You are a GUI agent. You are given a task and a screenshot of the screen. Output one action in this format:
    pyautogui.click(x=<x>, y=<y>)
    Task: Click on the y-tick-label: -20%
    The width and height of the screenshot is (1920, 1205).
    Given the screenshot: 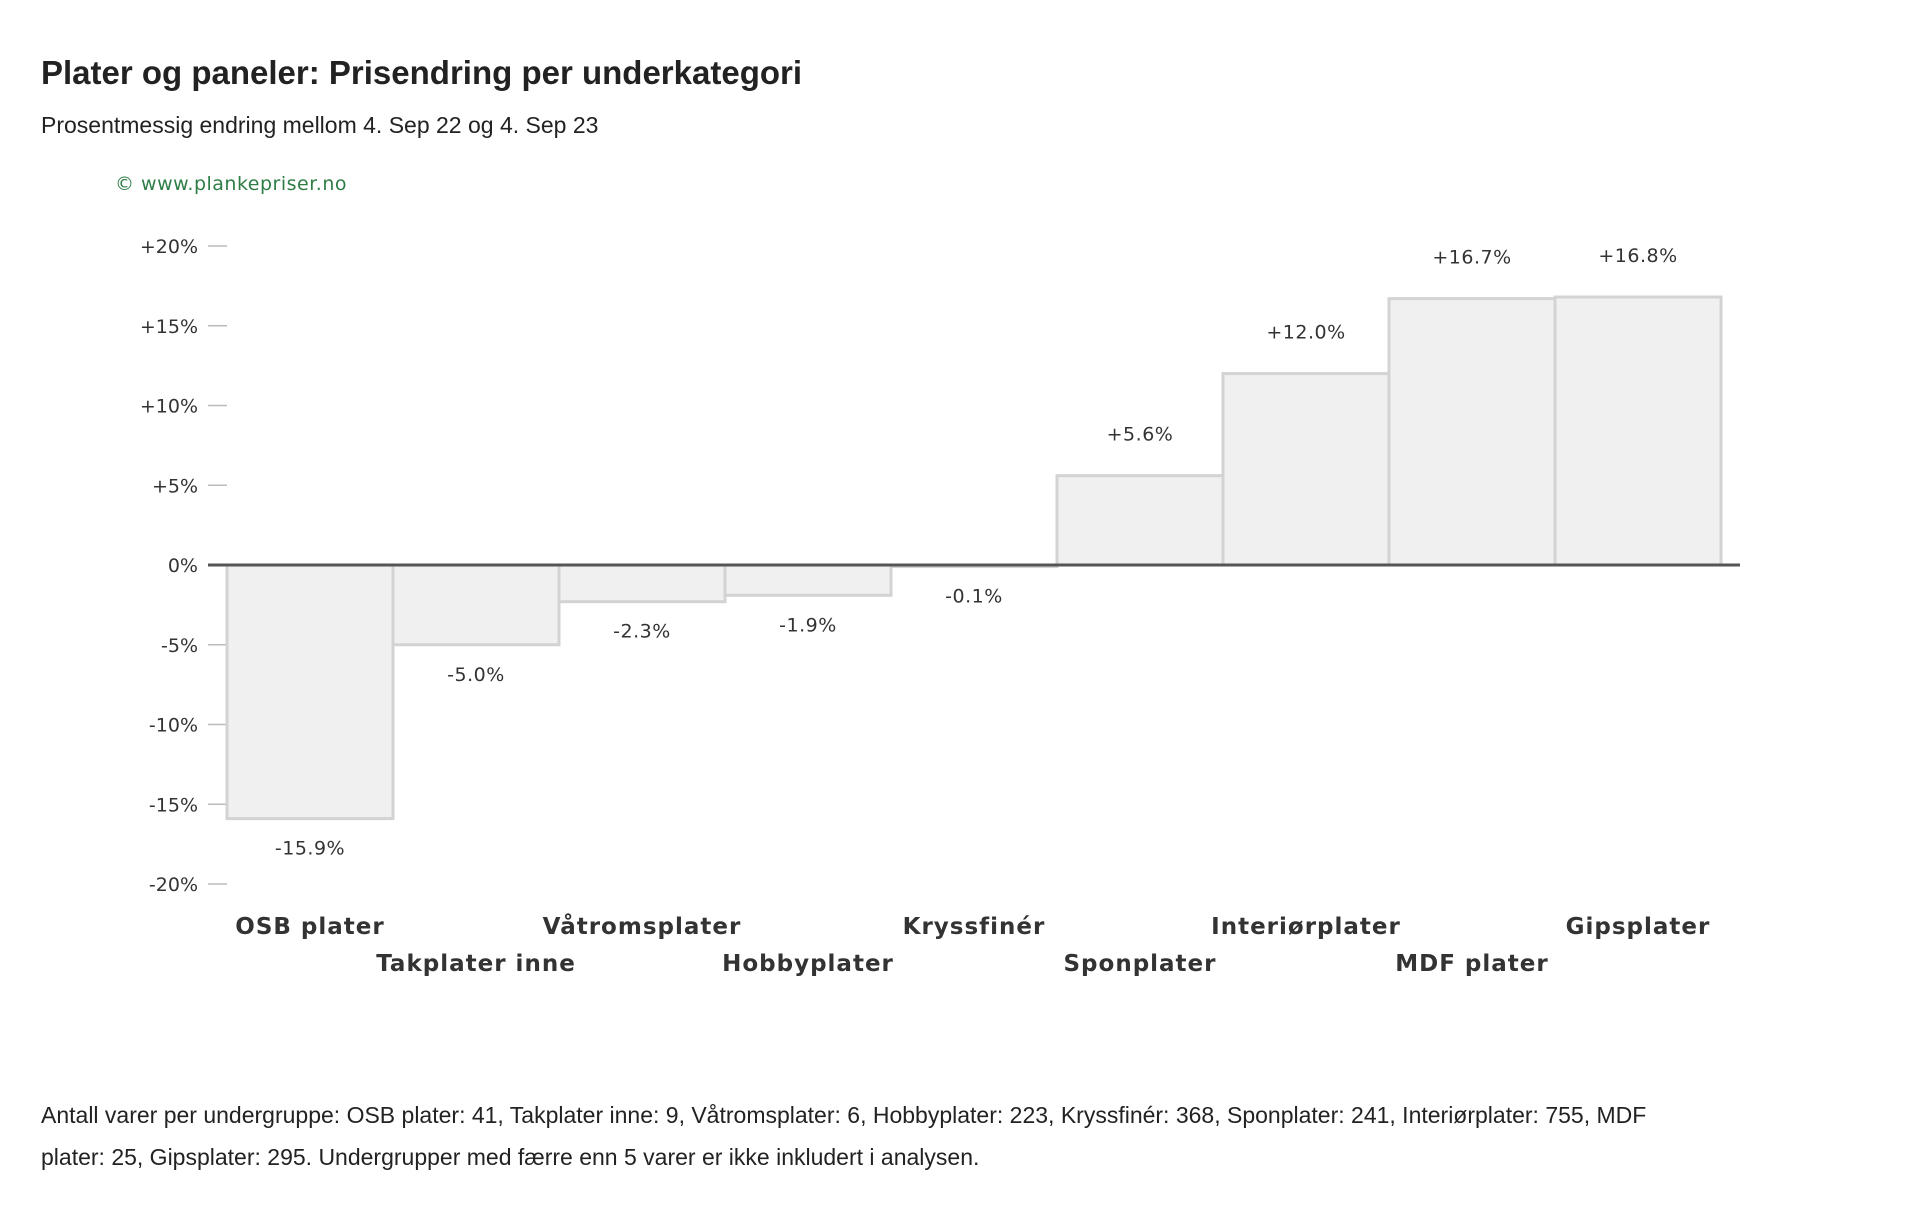 What is the action you would take?
    pyautogui.click(x=173, y=885)
    